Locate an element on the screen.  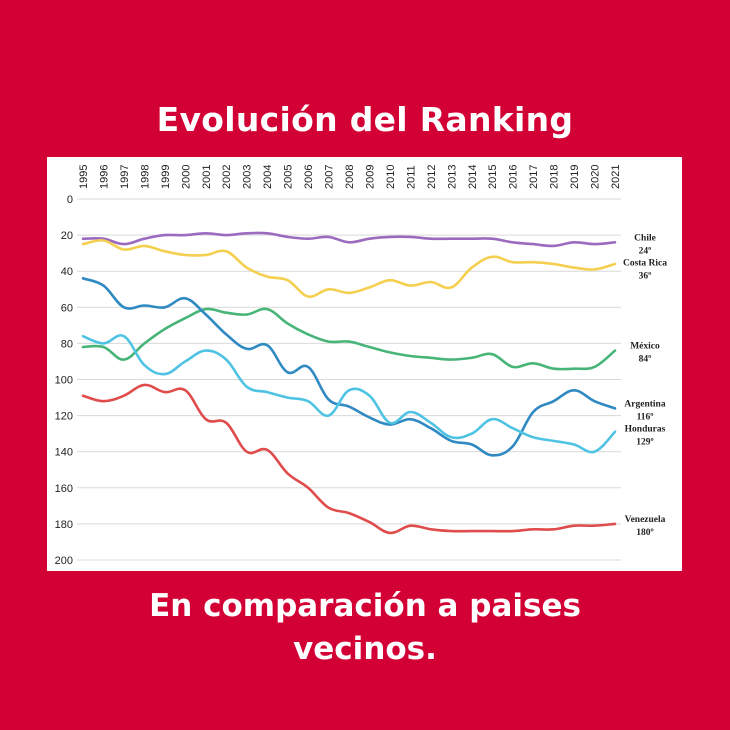
x-tick-label: 2015 is located at coordinates (493, 177).